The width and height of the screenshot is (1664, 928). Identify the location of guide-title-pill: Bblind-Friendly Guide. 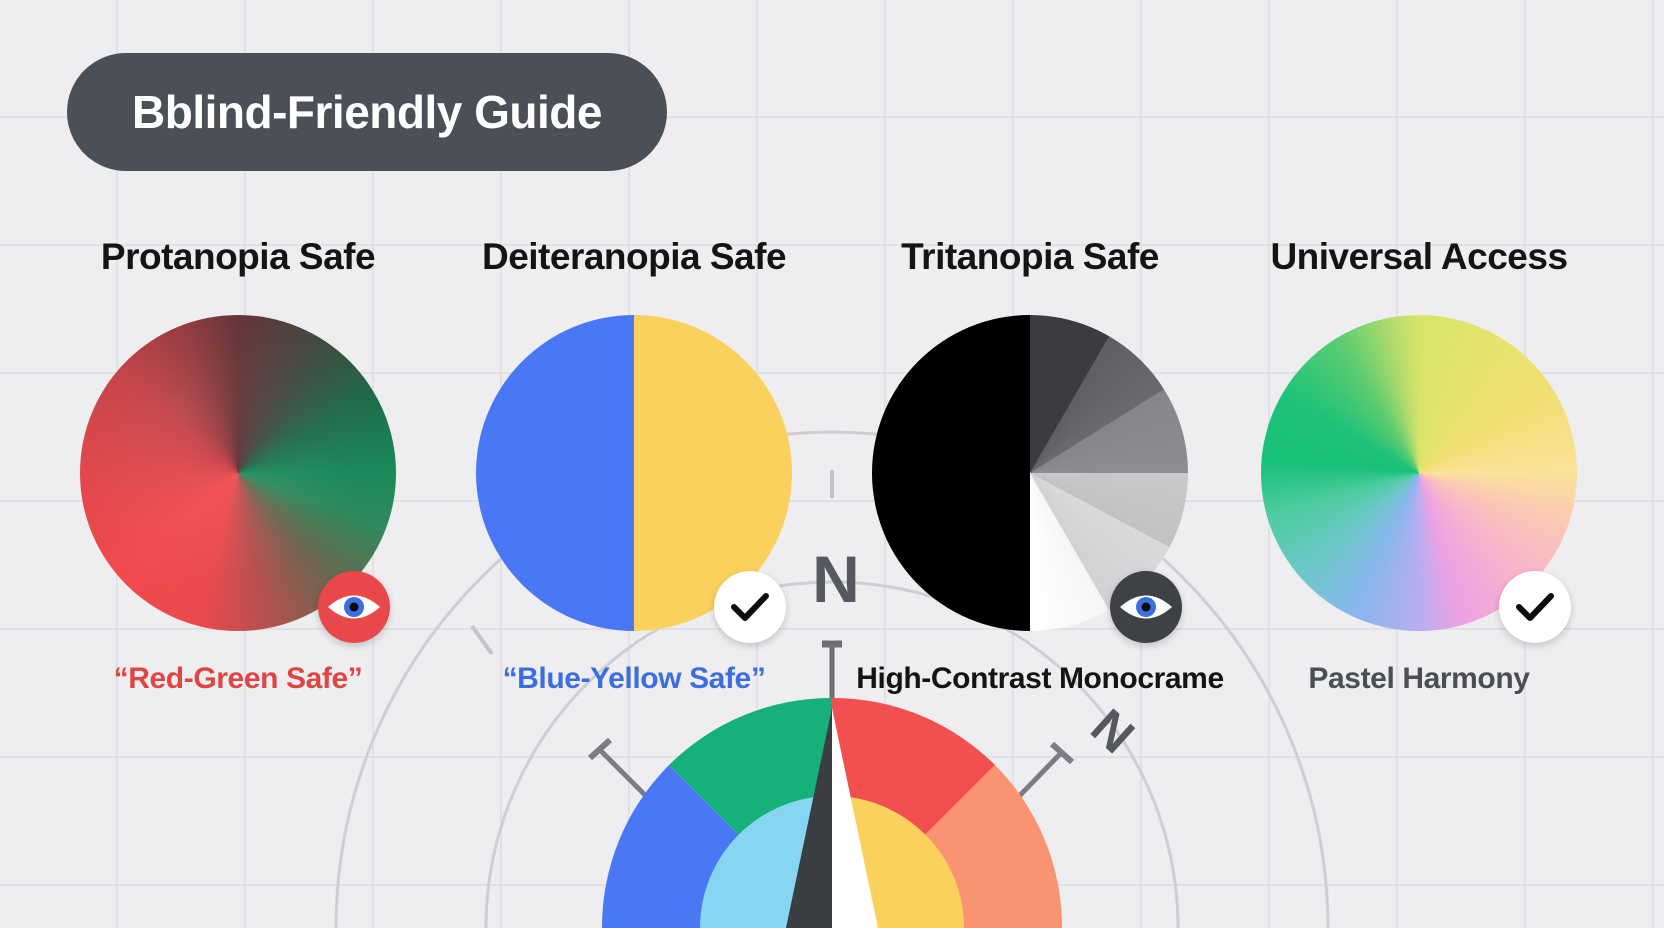
(367, 112).